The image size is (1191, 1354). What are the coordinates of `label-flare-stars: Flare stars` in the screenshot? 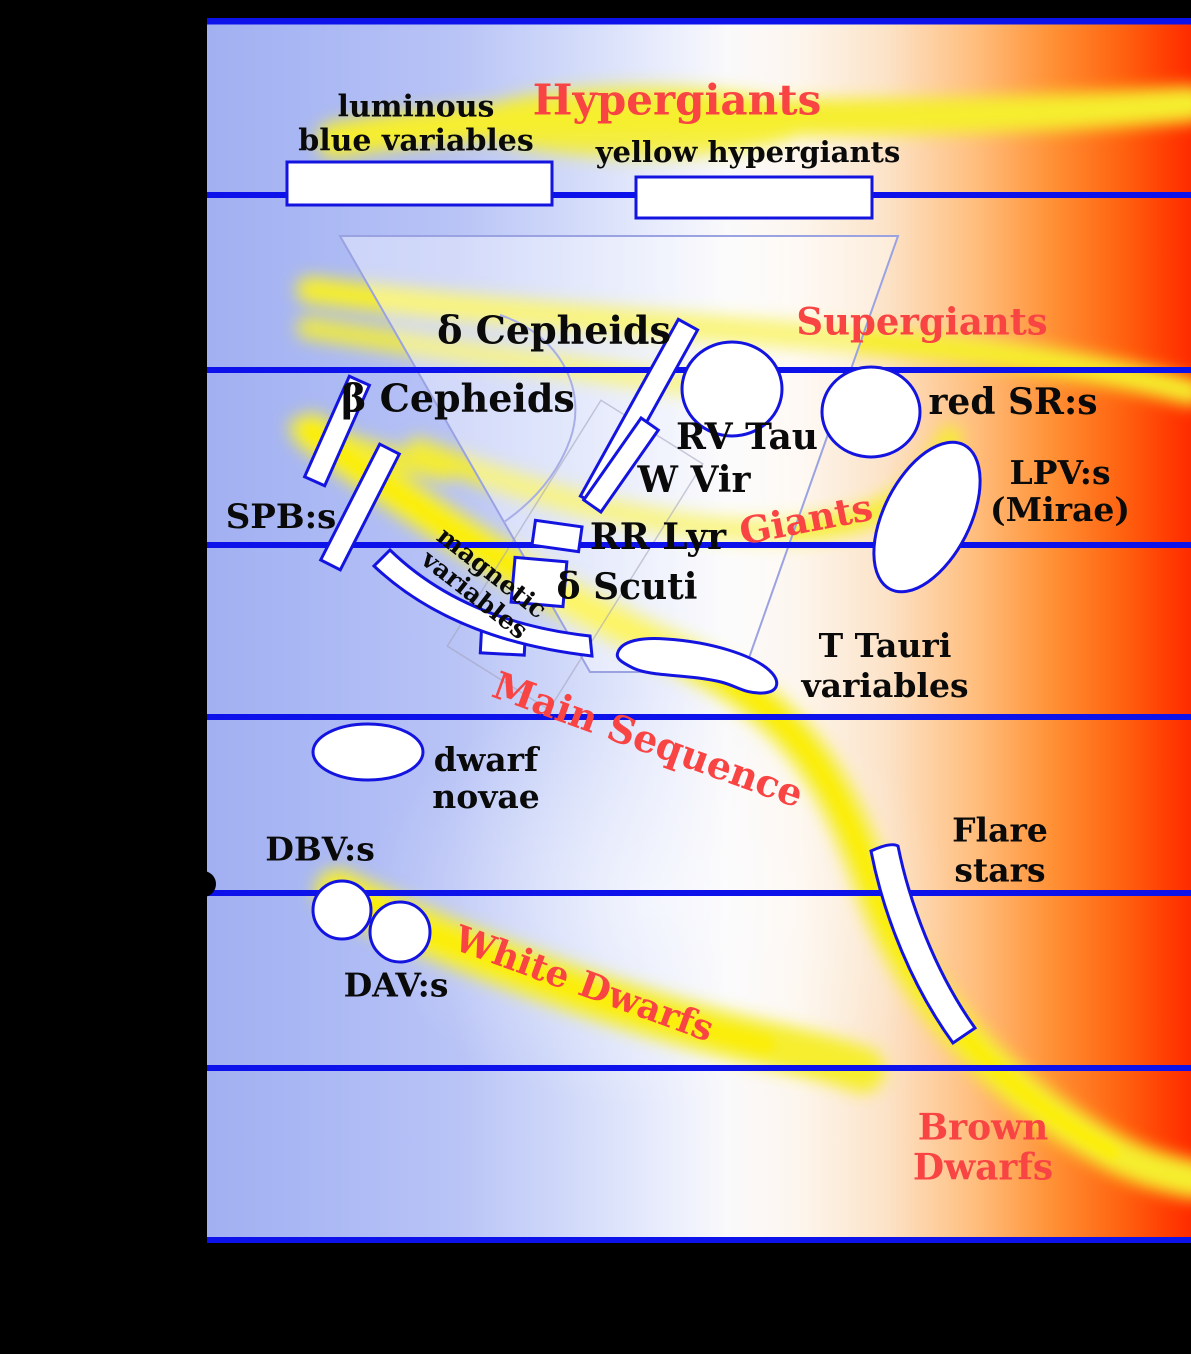 It's located at (1000, 849).